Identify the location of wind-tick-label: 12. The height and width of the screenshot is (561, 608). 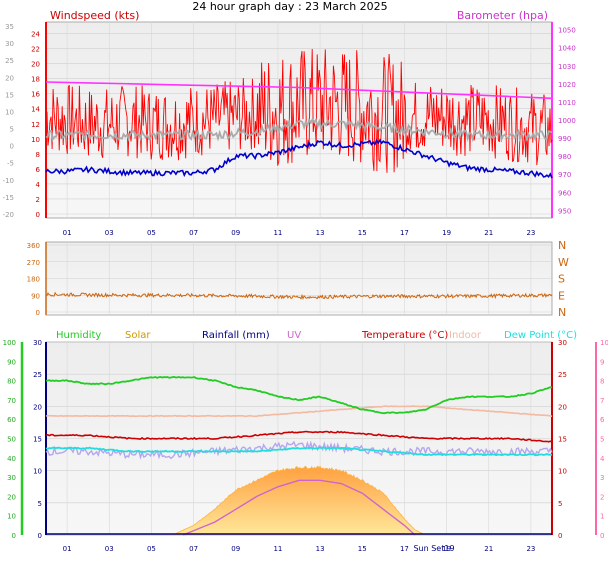
(35, 125).